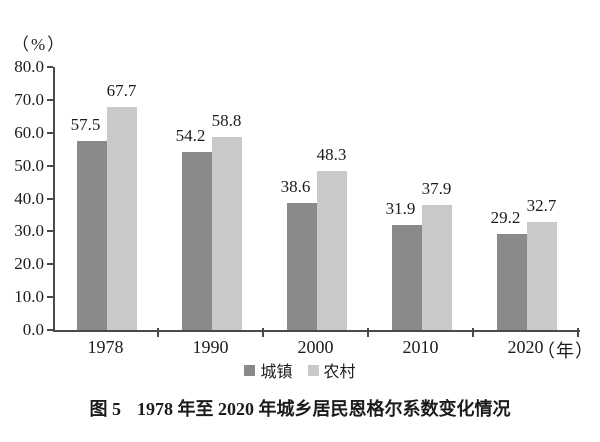  What do you see at coordinates (29, 231) in the screenshot?
I see `y-tick-label: 30.0` at bounding box center [29, 231].